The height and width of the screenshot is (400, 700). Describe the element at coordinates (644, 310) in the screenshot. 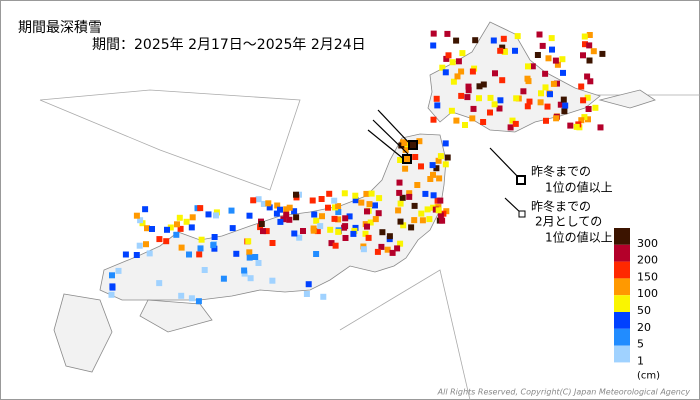

I see `legend-label: 50` at that location.